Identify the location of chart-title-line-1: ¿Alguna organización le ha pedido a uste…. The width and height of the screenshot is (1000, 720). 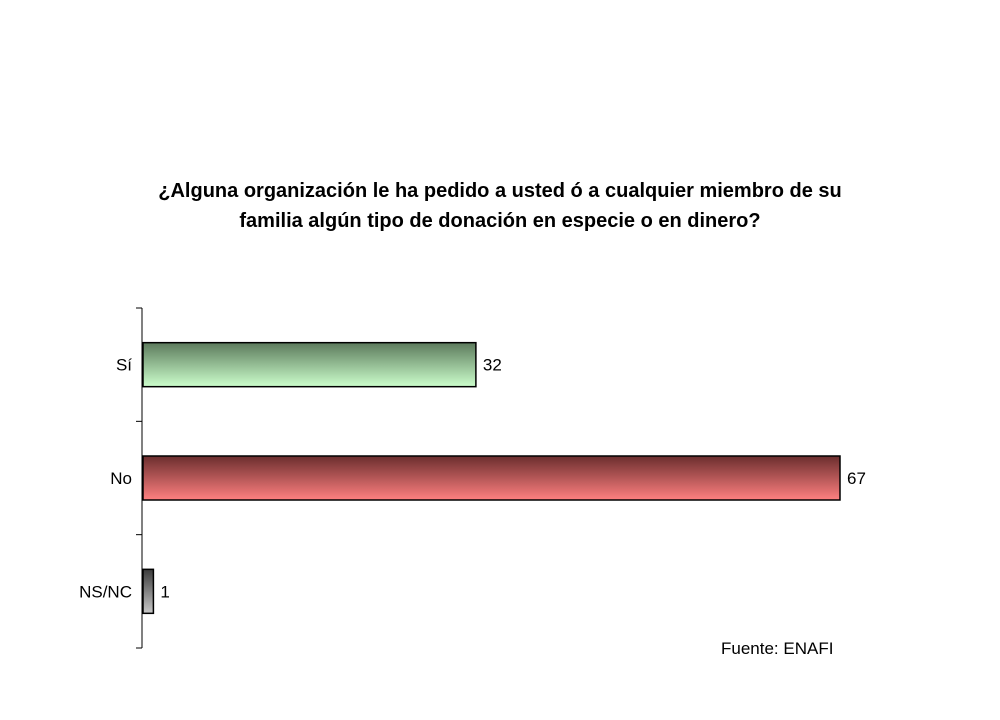
(500, 191).